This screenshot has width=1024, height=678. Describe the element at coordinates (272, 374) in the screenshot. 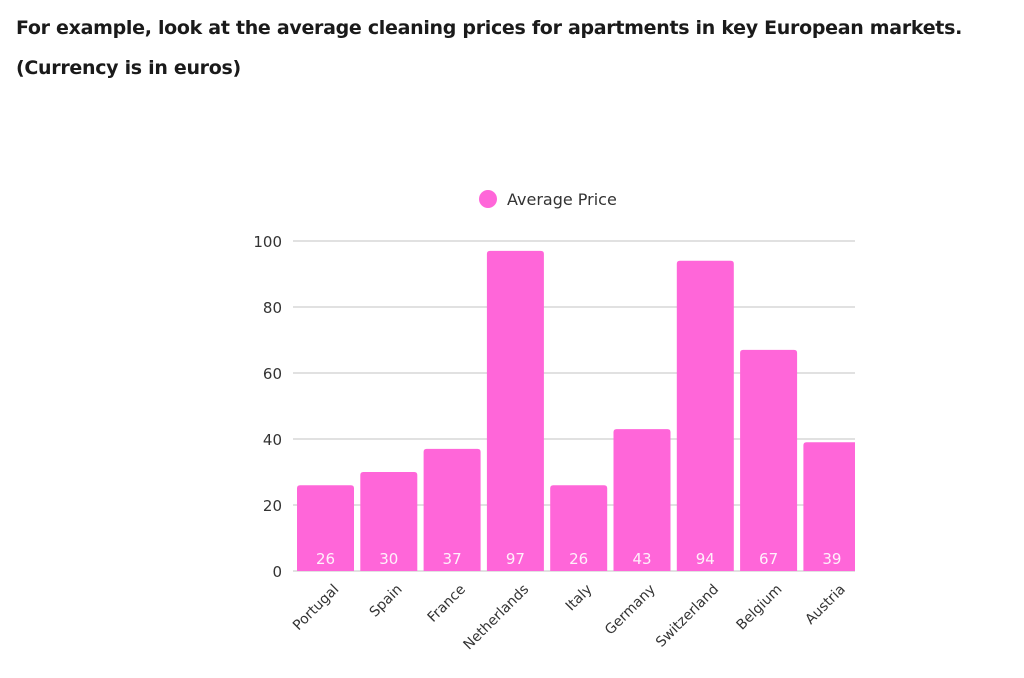

I see `y-tick-label: 60` at that location.